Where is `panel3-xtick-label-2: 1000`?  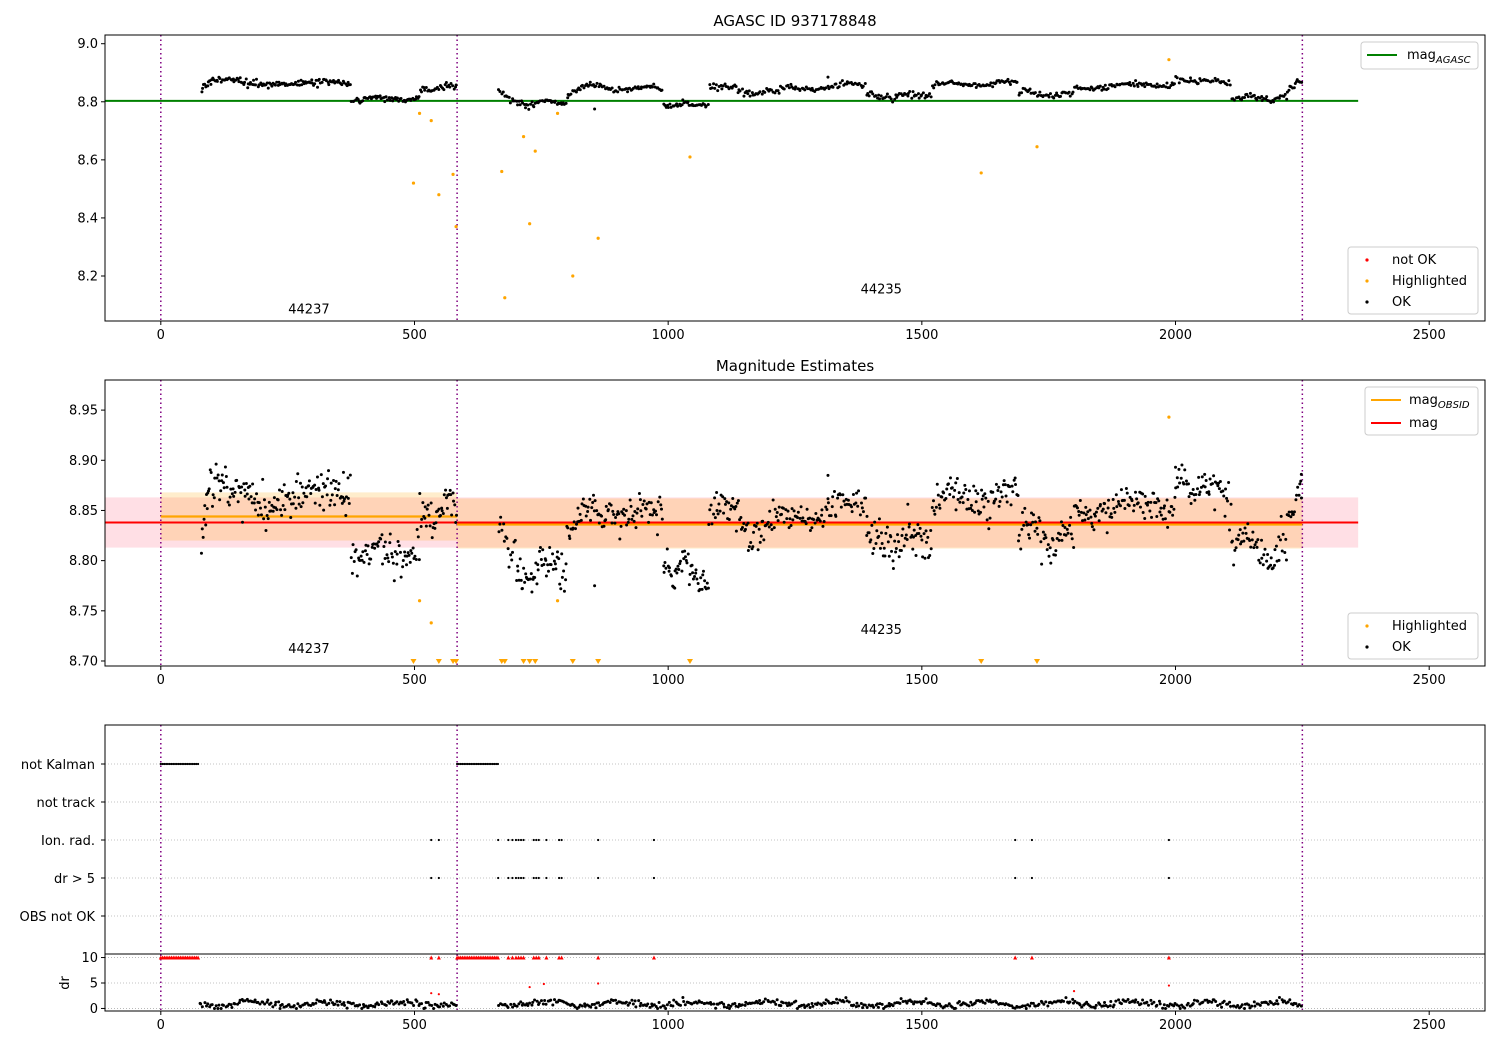
panel3-xtick-label-2: 1000 is located at coordinates (668, 1025).